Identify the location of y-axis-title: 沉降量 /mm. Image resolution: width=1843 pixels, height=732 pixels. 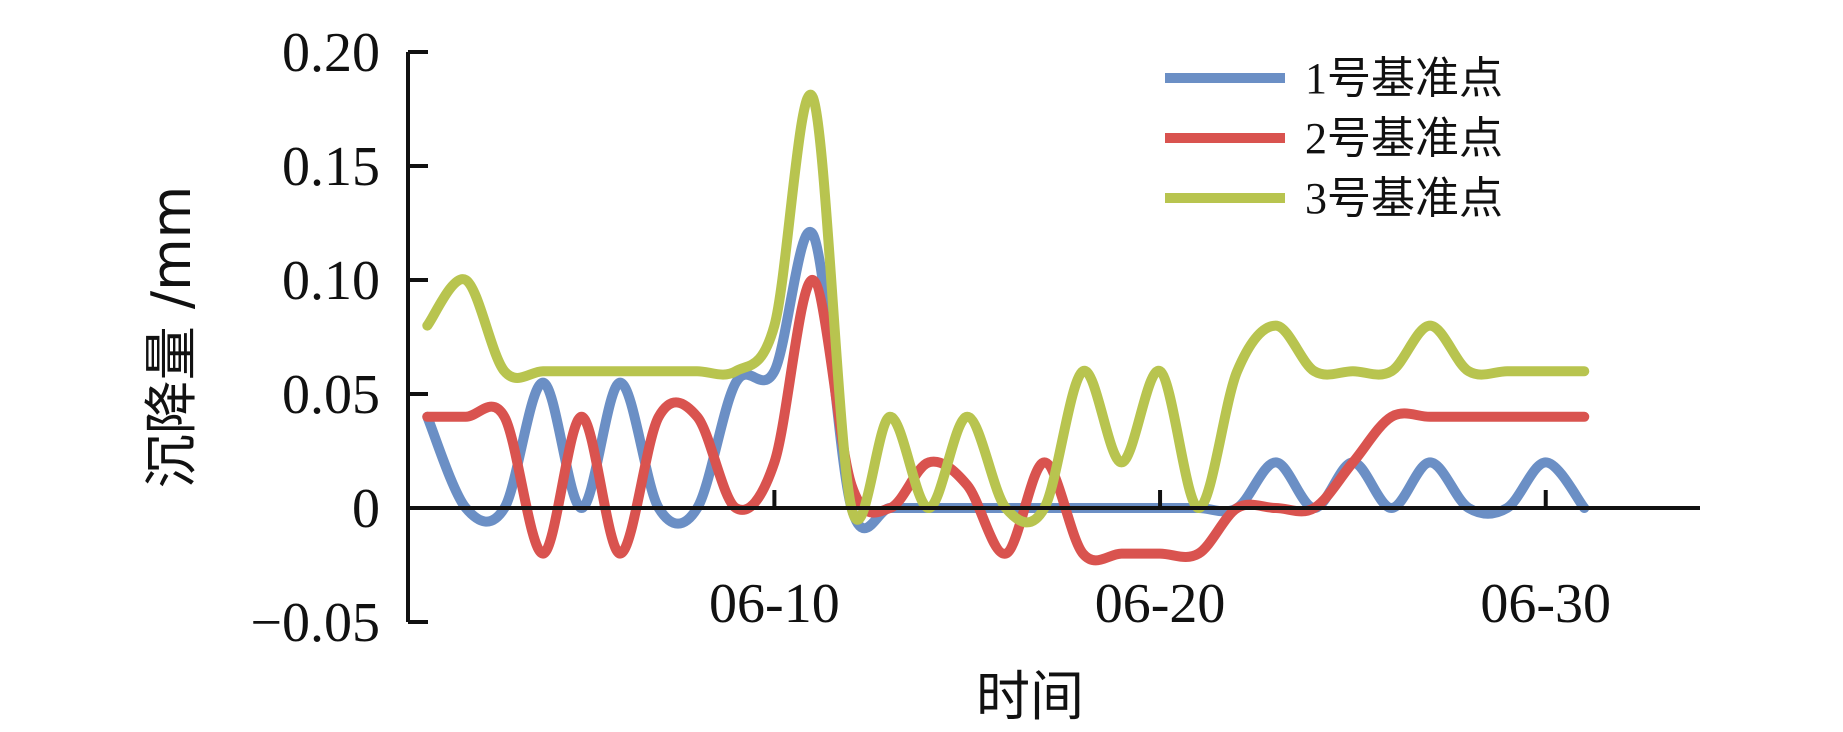
(171, 337).